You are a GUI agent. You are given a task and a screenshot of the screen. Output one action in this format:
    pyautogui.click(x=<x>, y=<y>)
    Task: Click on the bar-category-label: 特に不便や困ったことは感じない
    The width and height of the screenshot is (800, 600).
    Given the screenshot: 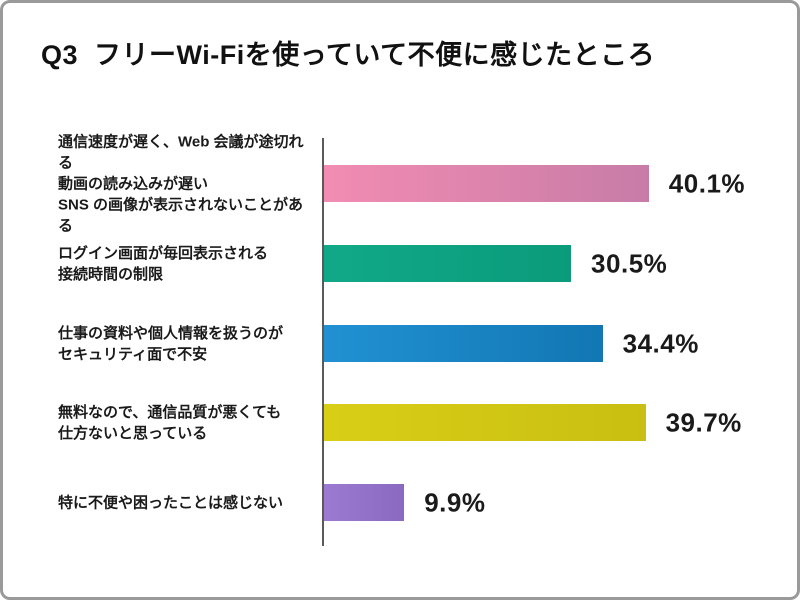 What is the action you would take?
    pyautogui.click(x=171, y=502)
    